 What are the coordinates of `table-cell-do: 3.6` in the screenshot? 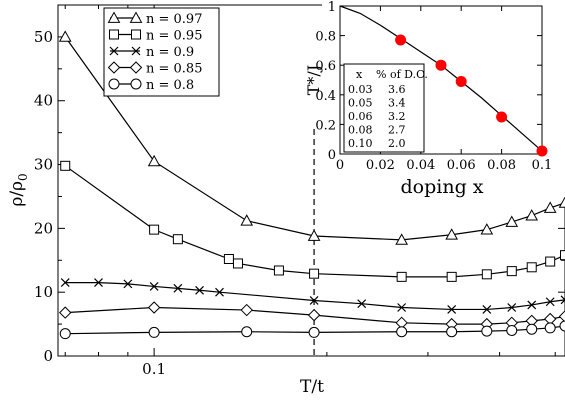 It's located at (397, 89).